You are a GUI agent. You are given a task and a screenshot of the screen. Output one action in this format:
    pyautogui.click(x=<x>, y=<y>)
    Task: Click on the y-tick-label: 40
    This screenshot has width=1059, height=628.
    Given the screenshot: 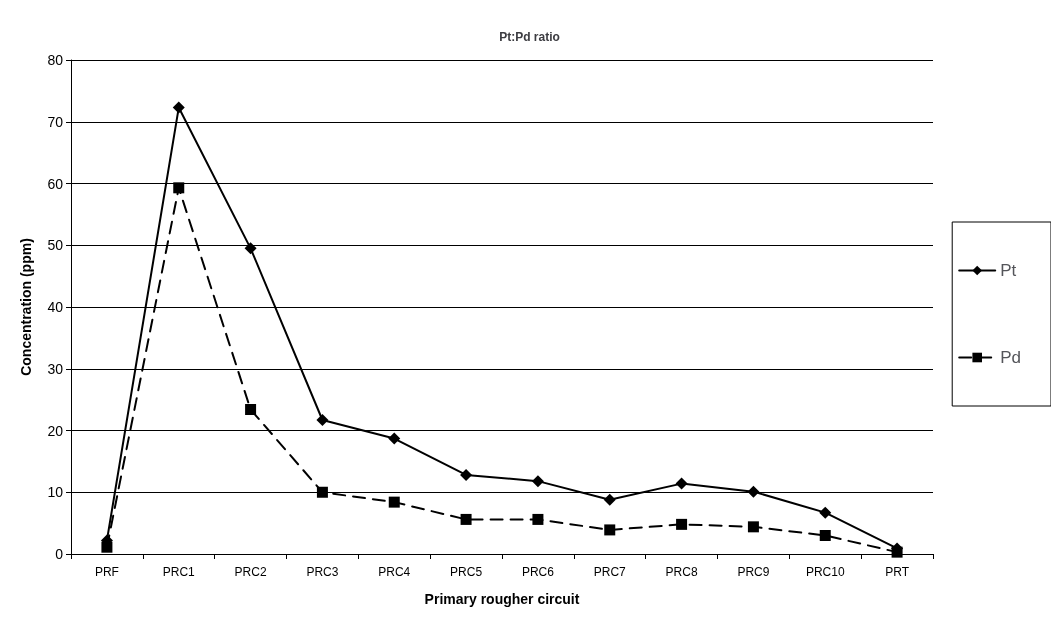 What is the action you would take?
    pyautogui.click(x=55, y=307)
    